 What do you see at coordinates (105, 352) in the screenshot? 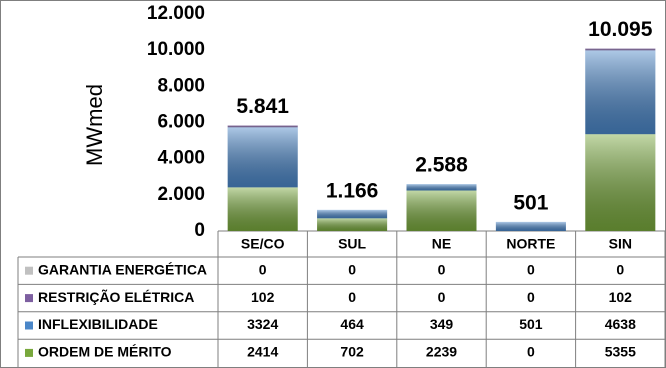
I see `legend-label: ORDEM DE MÉRITO` at bounding box center [105, 352].